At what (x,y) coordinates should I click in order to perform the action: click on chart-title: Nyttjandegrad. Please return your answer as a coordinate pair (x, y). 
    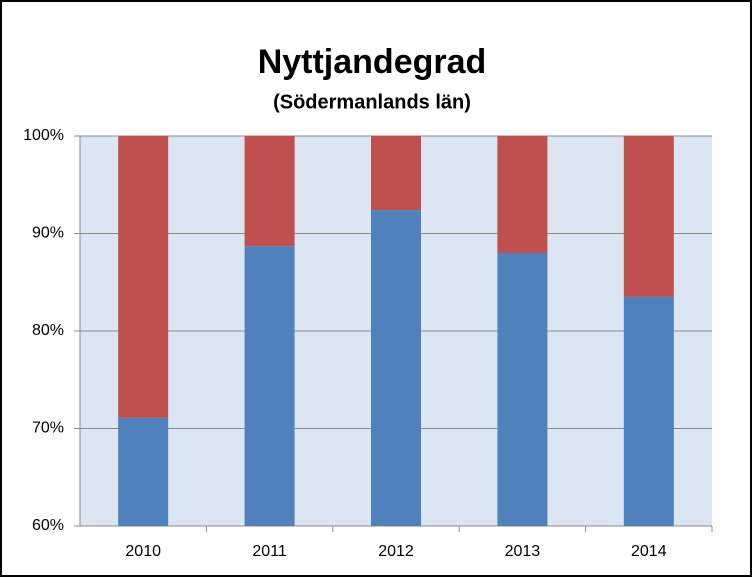
    Looking at the image, I should click on (372, 62).